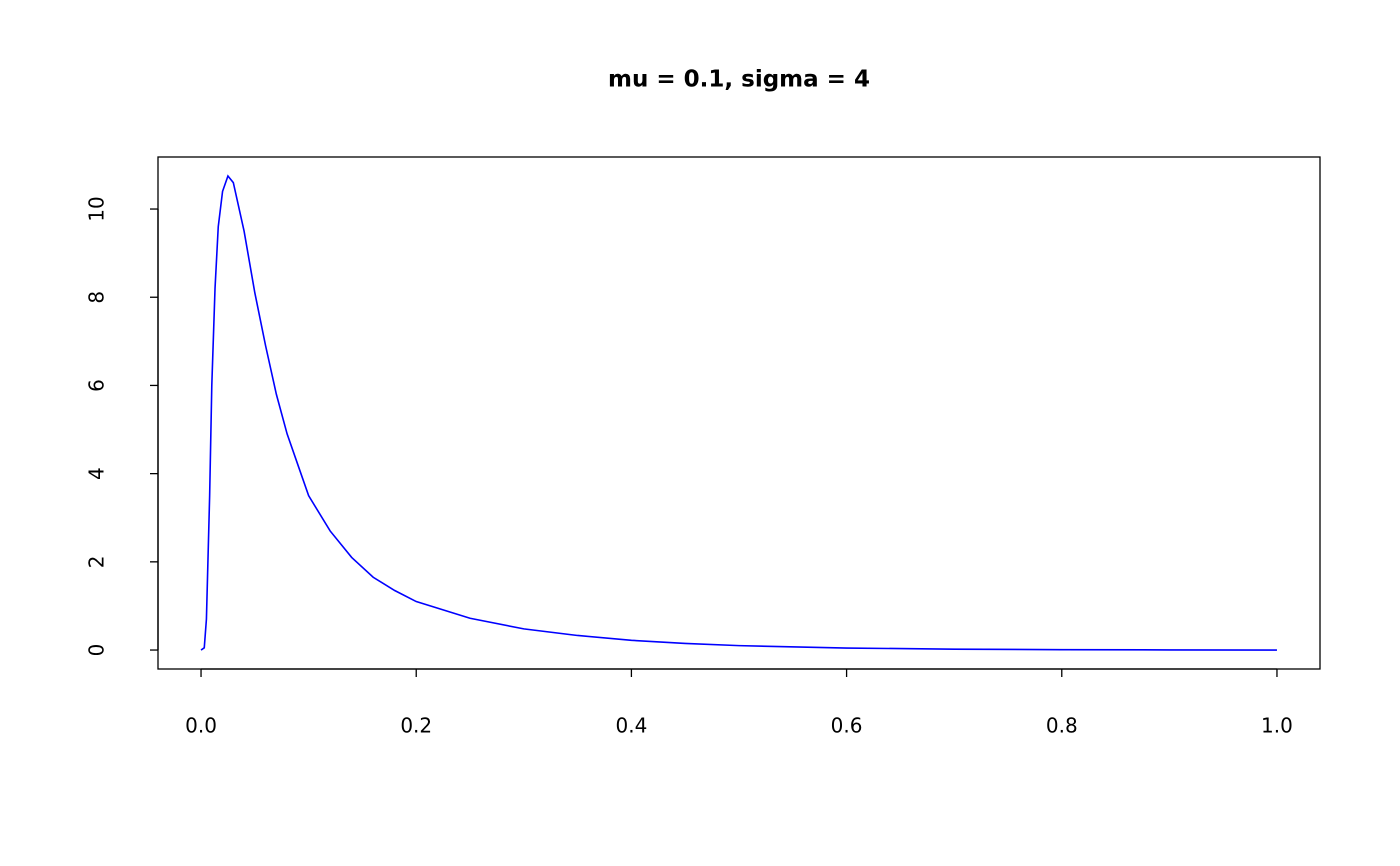 Image resolution: width=1400 pixels, height=866 pixels. Describe the element at coordinates (1277, 726) in the screenshot. I see `x-tick-label: 1.0` at that location.